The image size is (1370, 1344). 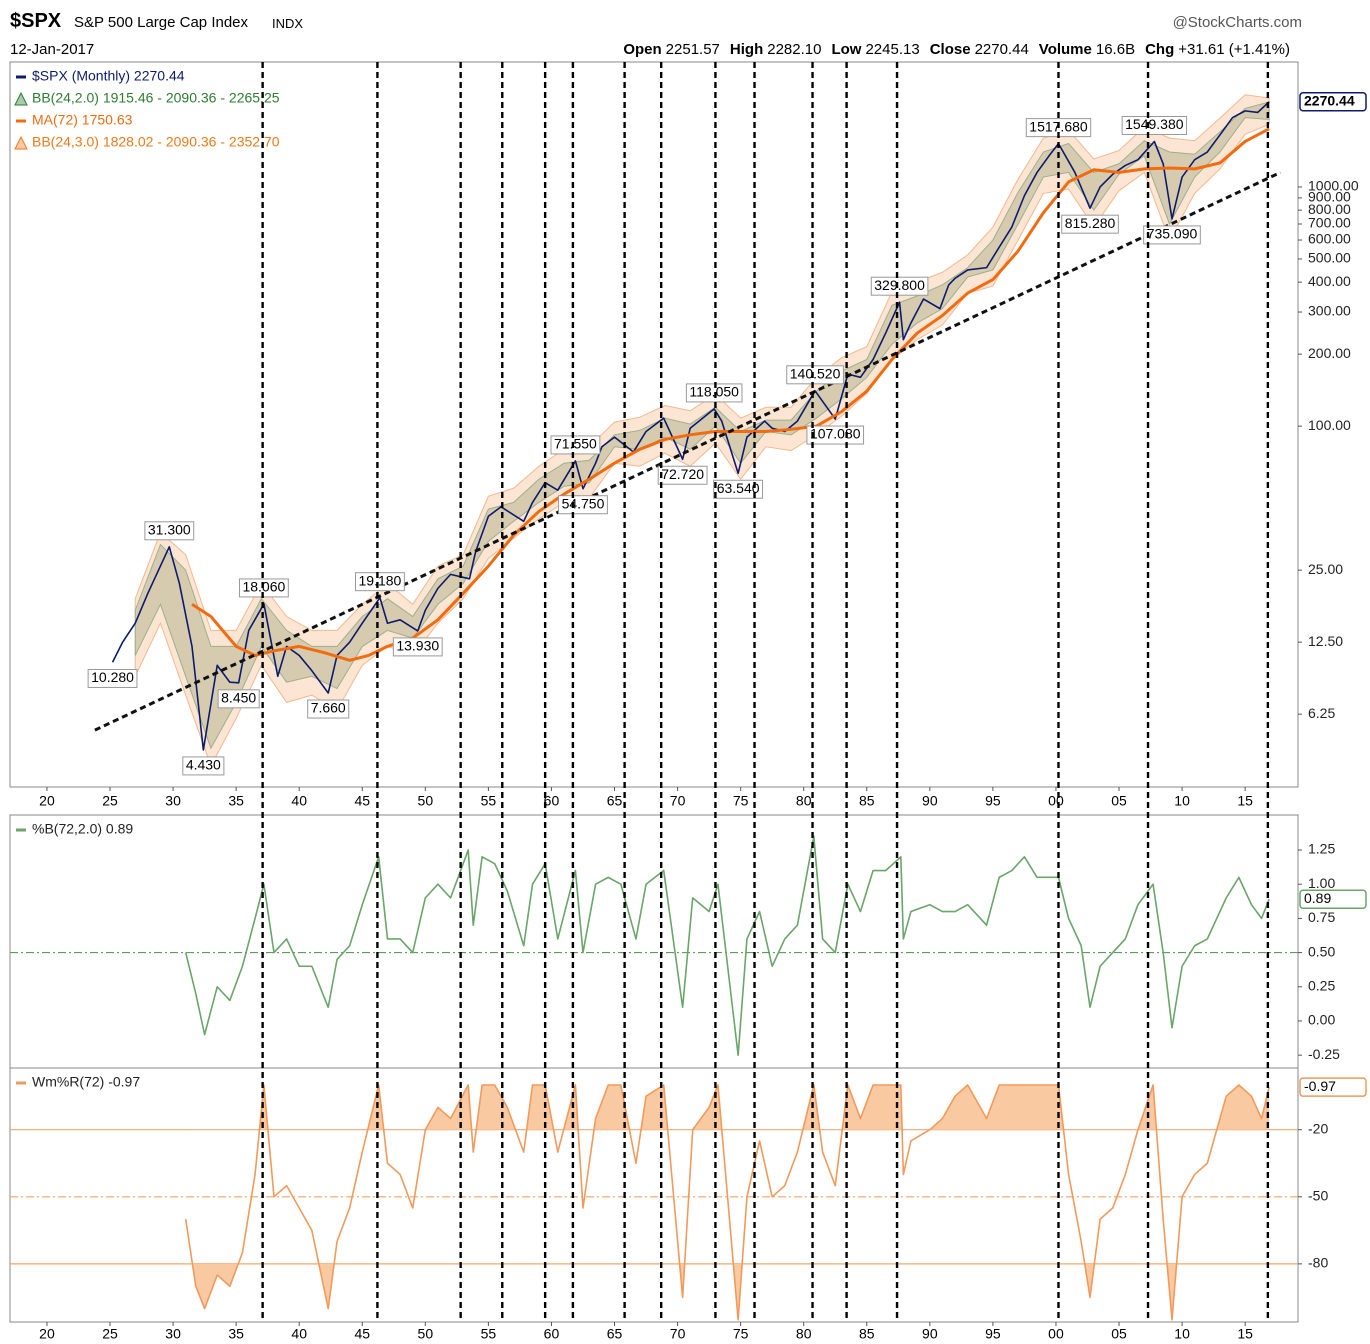 I want to click on quote-value: +31.61 (+1.41%), so click(x=1234, y=49).